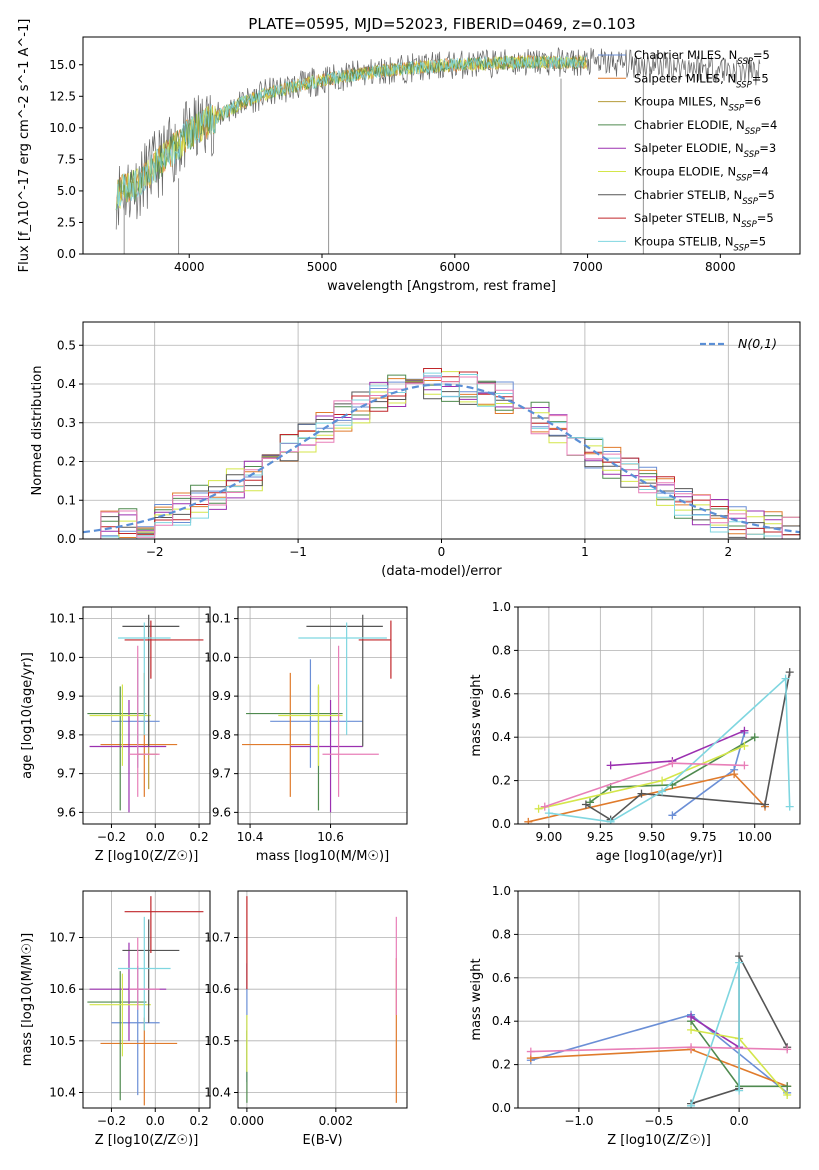  What do you see at coordinates (298, 552) in the screenshot?
I see `x-tick-label: −1` at bounding box center [298, 552].